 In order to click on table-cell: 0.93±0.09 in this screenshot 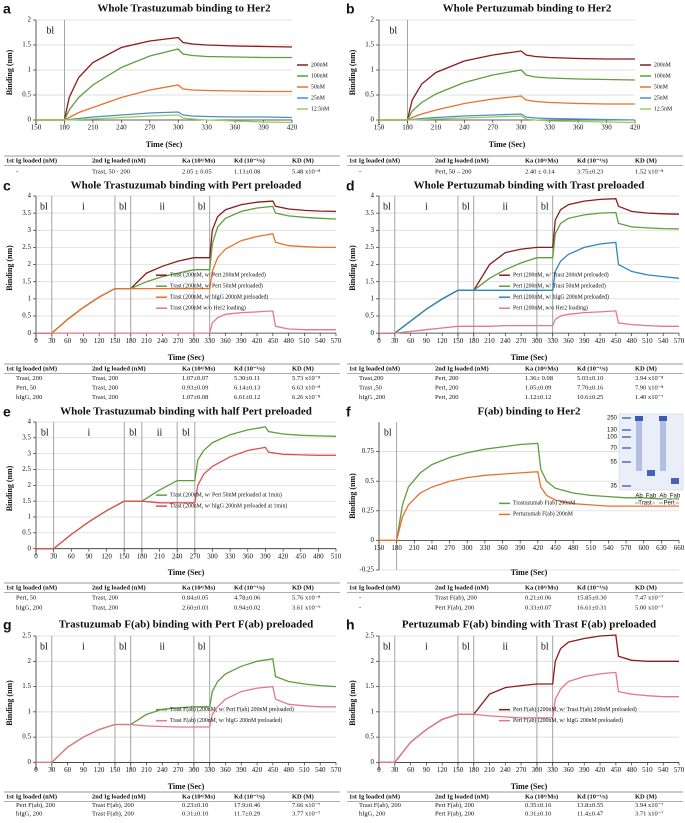, I will do `click(195, 387)`.